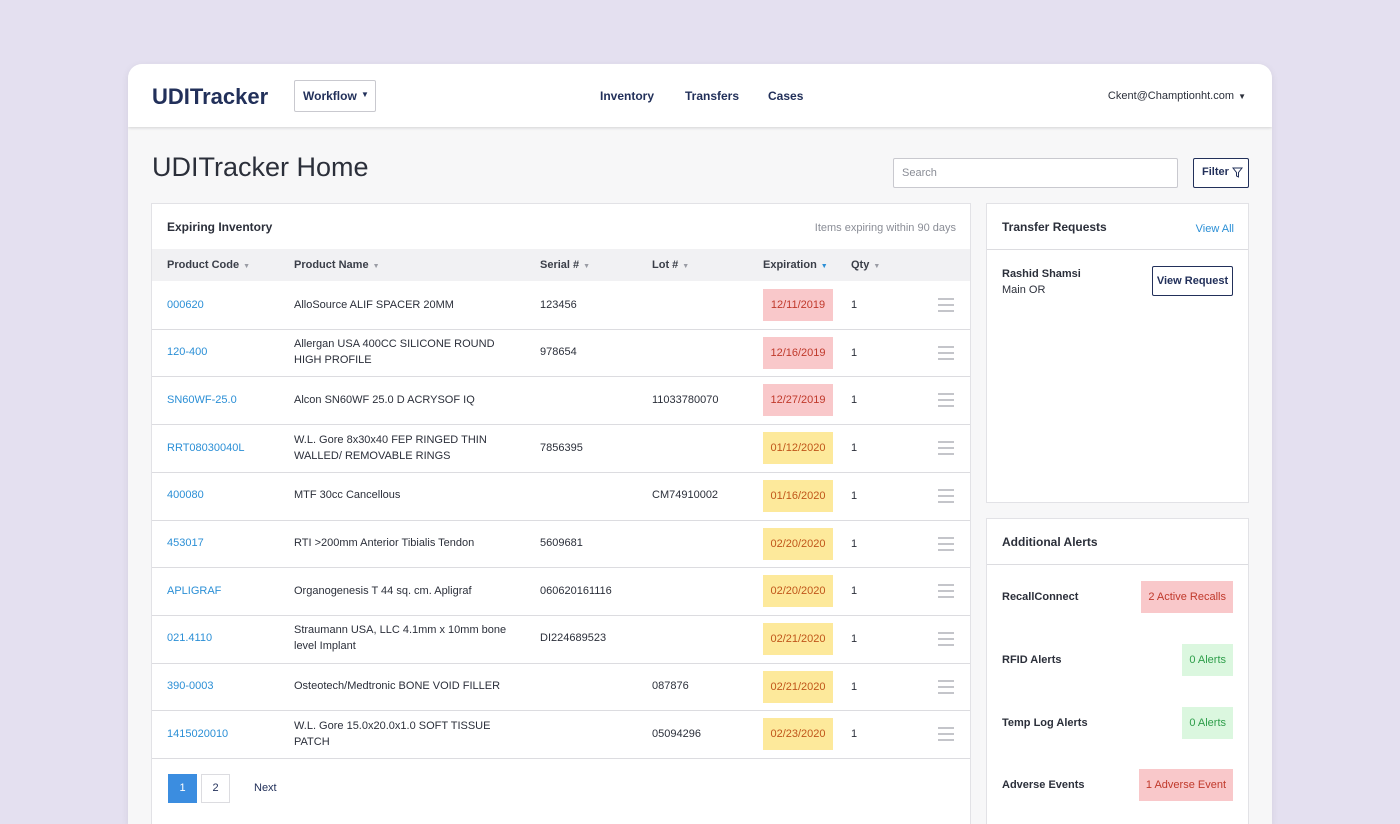 The height and width of the screenshot is (824, 1400). I want to click on column-header: Product Code ▼, so click(209, 265).